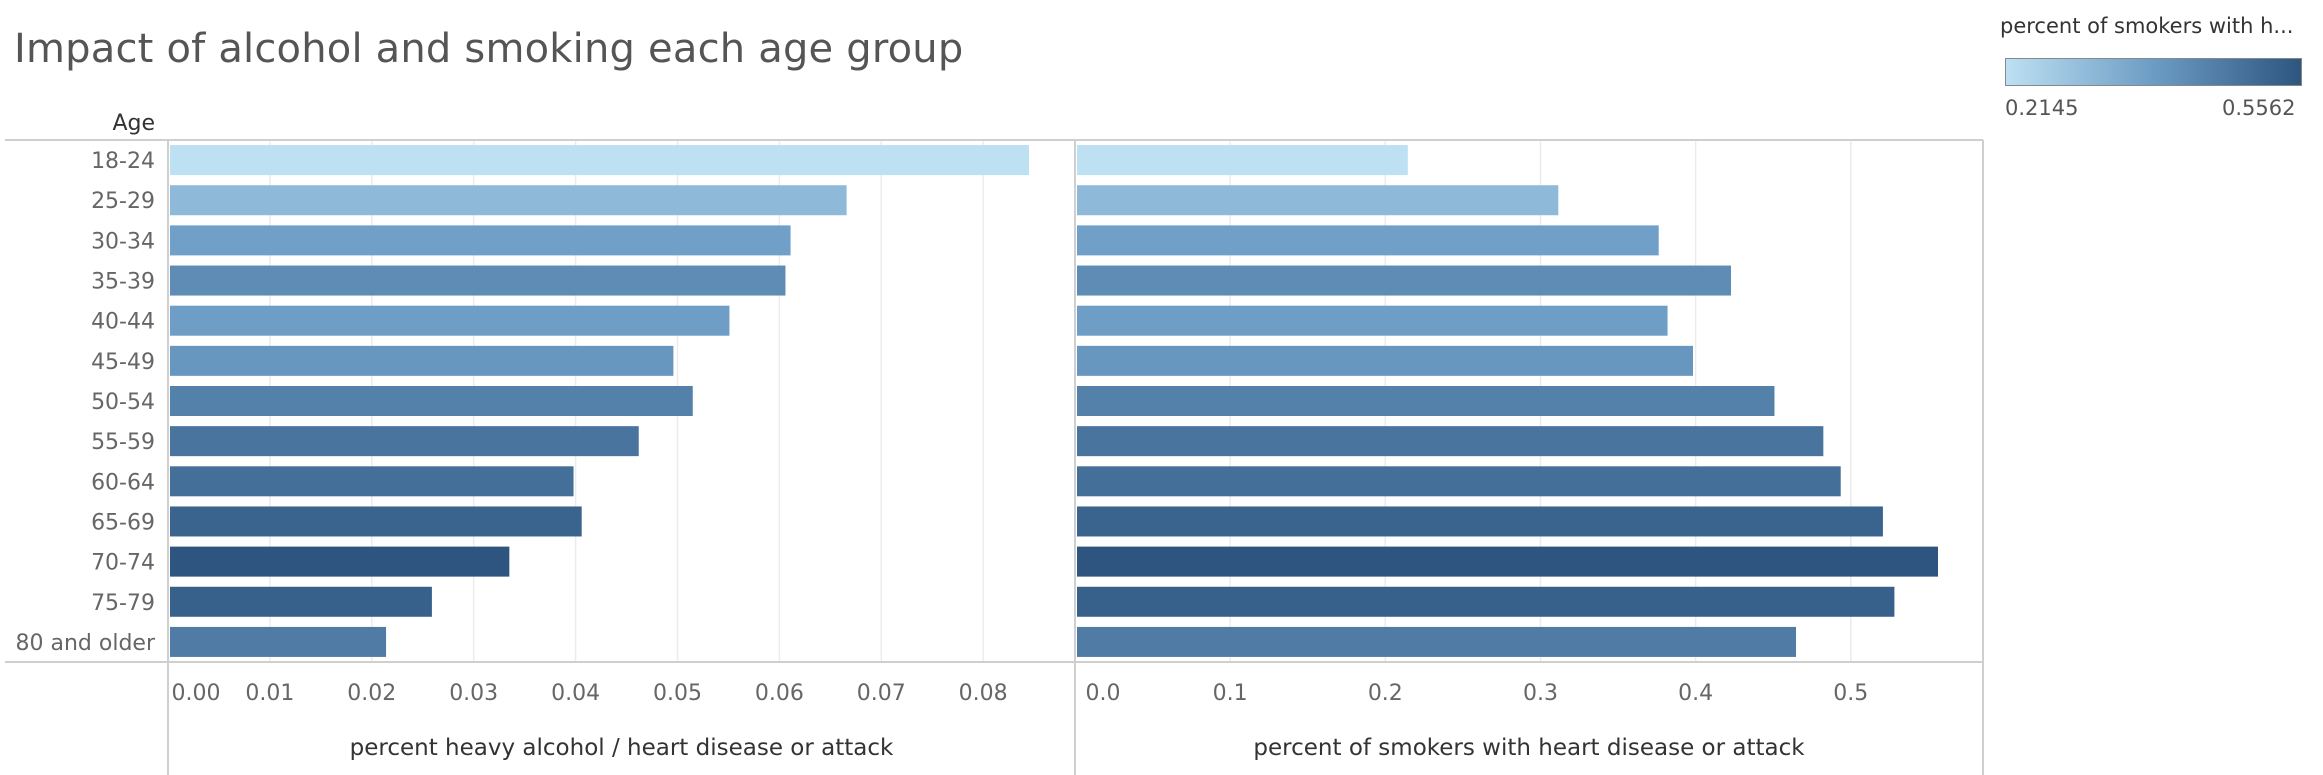 Image resolution: width=2323 pixels, height=775 pixels. What do you see at coordinates (1385, 693) in the screenshot?
I see `x-tick-label: 0.2` at bounding box center [1385, 693].